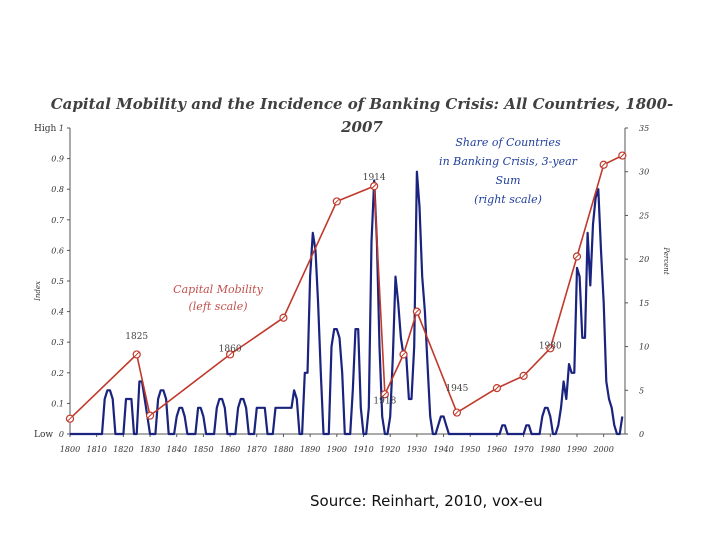 Image resolution: width=720 pixels, height=540 pixels. I want to click on capital-mobility-annotation: Capital Mobility, so click(218, 289).